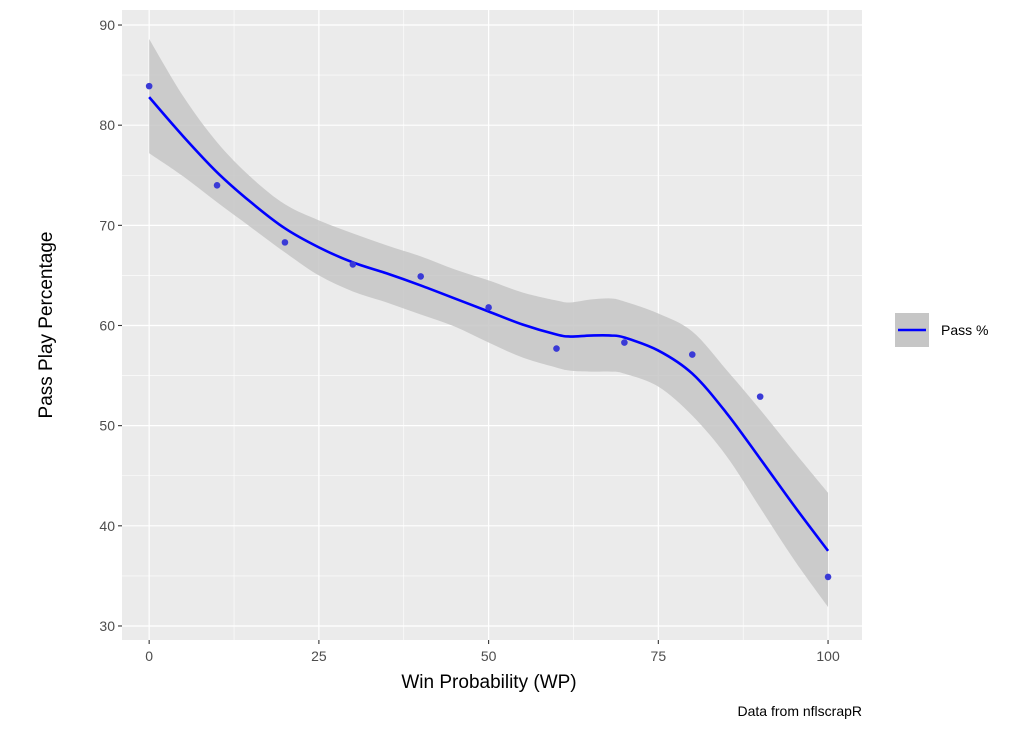  Describe the element at coordinates (107, 426) in the screenshot. I see `y-tick-label: 50` at that location.